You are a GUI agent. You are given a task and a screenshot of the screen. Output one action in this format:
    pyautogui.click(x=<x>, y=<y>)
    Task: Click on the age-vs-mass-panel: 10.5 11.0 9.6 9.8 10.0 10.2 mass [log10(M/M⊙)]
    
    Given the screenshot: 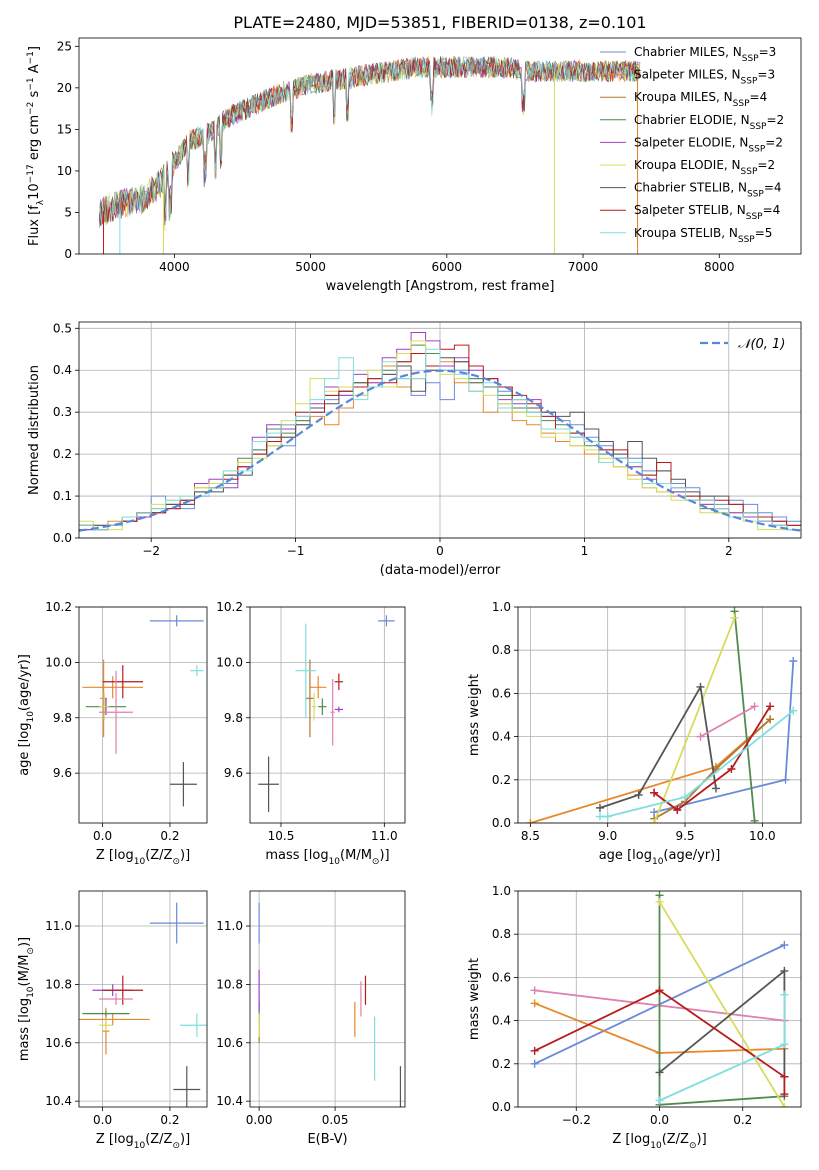 What is the action you would take?
    pyautogui.click(x=311, y=733)
    